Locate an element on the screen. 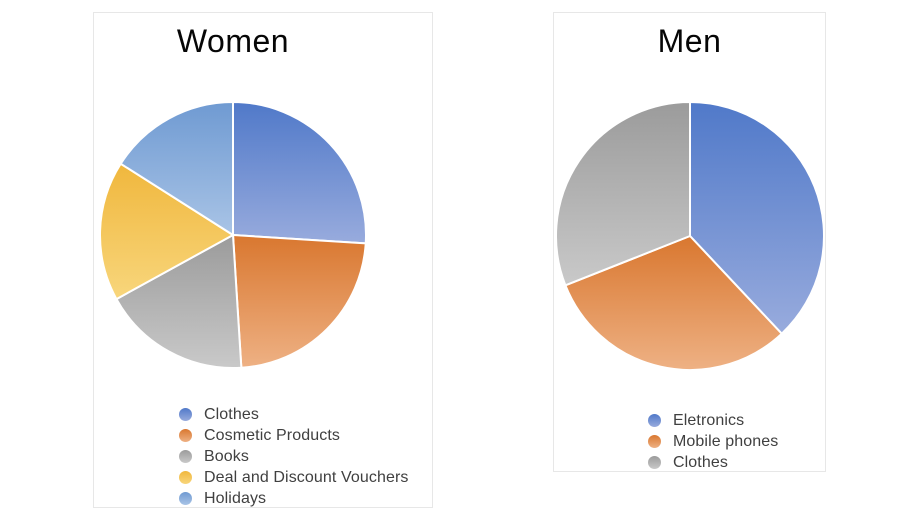 The width and height of the screenshot is (920, 518). legend-item-eletronics: Eletronics is located at coordinates (713, 420).